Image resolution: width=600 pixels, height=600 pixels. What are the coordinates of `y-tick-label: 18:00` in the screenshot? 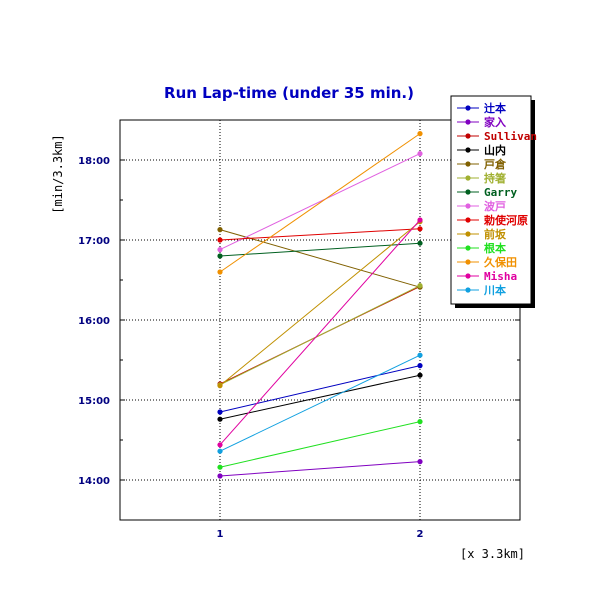 It's located at (94, 161).